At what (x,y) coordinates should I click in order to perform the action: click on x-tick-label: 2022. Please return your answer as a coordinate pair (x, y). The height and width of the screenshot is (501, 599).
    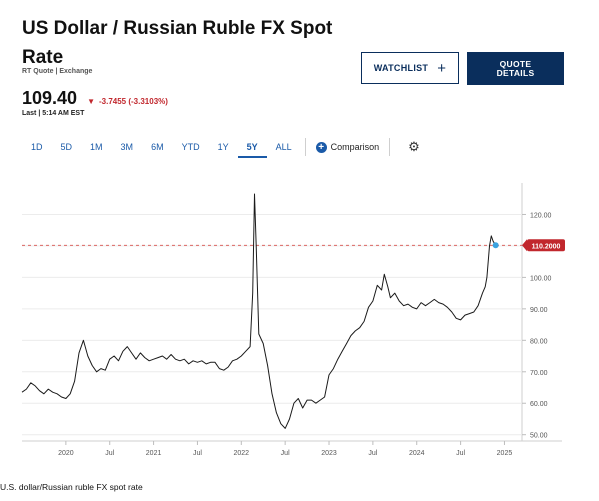
    Looking at the image, I should click on (242, 453).